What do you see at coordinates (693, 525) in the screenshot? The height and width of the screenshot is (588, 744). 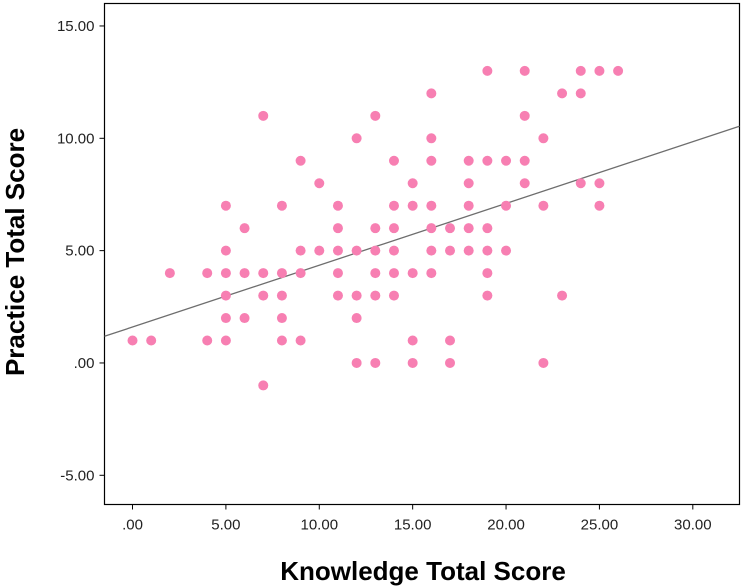 I see `x-tick-label: 30.00` at bounding box center [693, 525].